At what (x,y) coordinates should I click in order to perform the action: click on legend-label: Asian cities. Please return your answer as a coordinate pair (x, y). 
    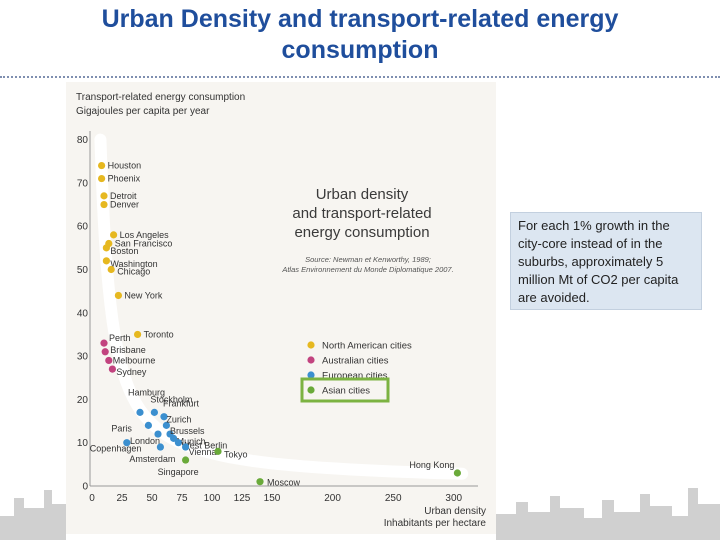
    Looking at the image, I should click on (346, 391).